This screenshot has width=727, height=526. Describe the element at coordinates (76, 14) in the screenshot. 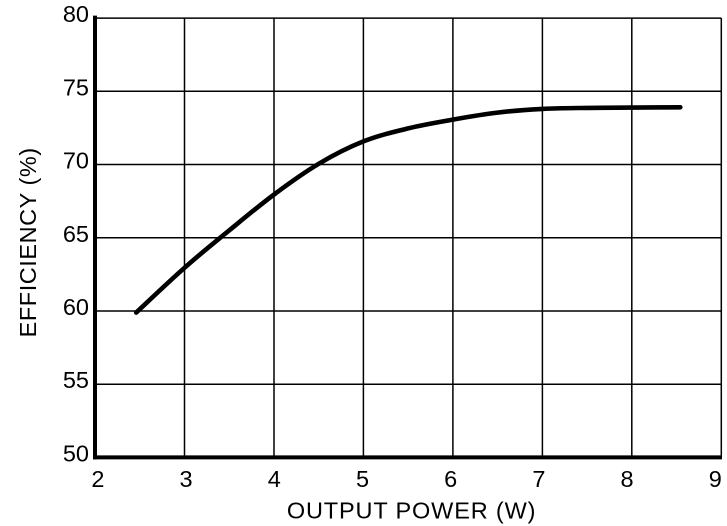

I see `svg-text: 80` at that location.